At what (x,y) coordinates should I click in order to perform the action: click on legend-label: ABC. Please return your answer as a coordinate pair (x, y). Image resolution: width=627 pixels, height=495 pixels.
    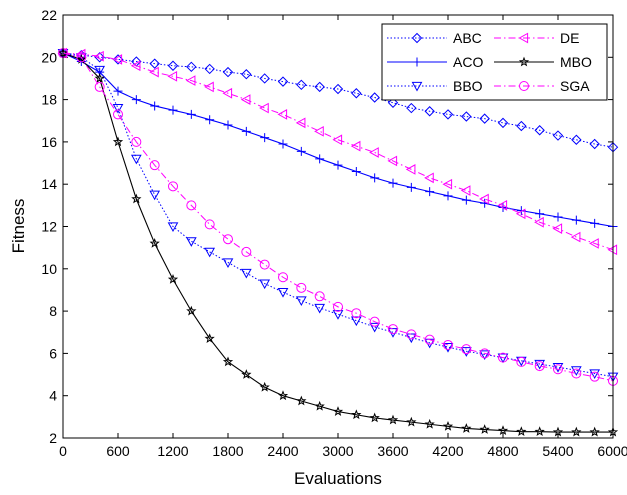
    Looking at the image, I should click on (467, 38).